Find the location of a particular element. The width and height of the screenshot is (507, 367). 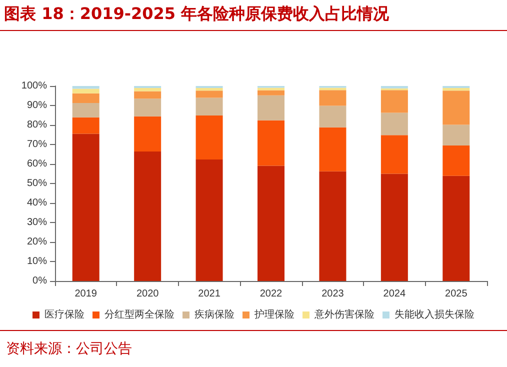

legend-label: 失能收入损失保险 is located at coordinates (434, 314).